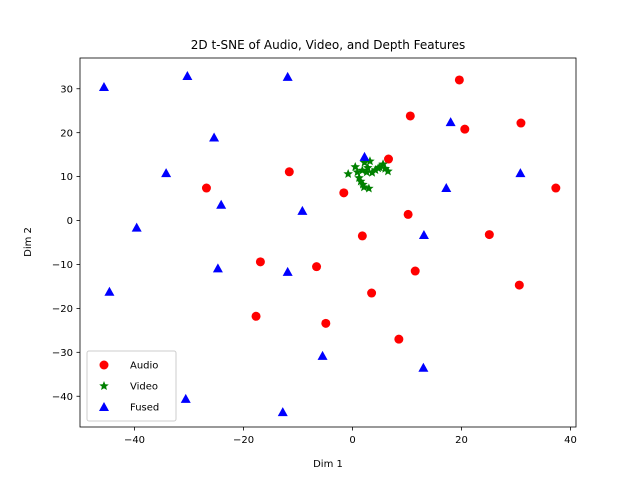 Image resolution: width=640 pixels, height=480 pixels. Describe the element at coordinates (461, 440) in the screenshot. I see `x-tick-label: 20` at that location.